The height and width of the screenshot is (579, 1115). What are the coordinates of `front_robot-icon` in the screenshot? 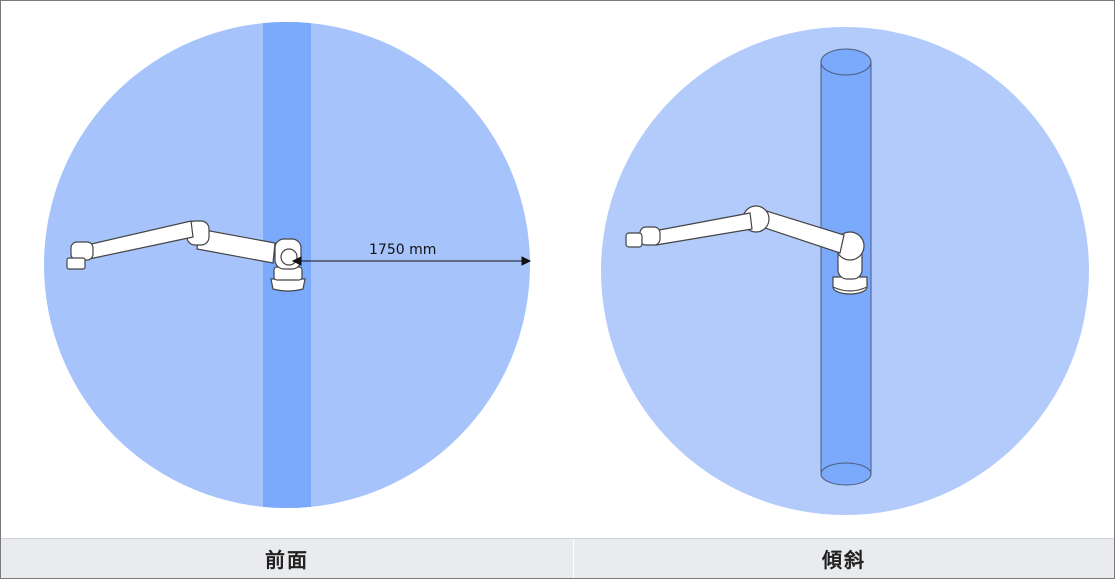 It's located at (186, 256).